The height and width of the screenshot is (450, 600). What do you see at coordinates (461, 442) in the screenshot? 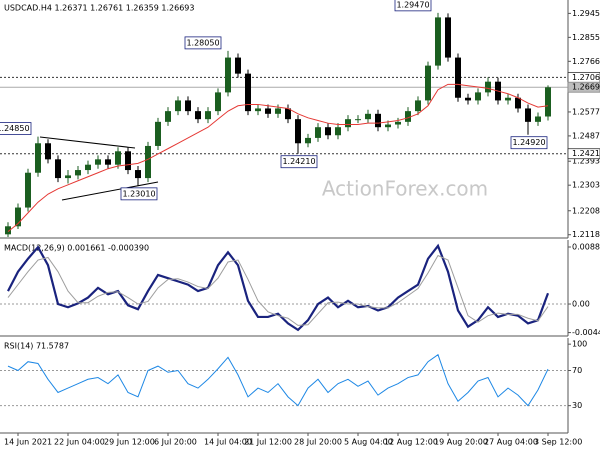
I see `x-tick-label: 19 Aug 20:00` at bounding box center [461, 442].